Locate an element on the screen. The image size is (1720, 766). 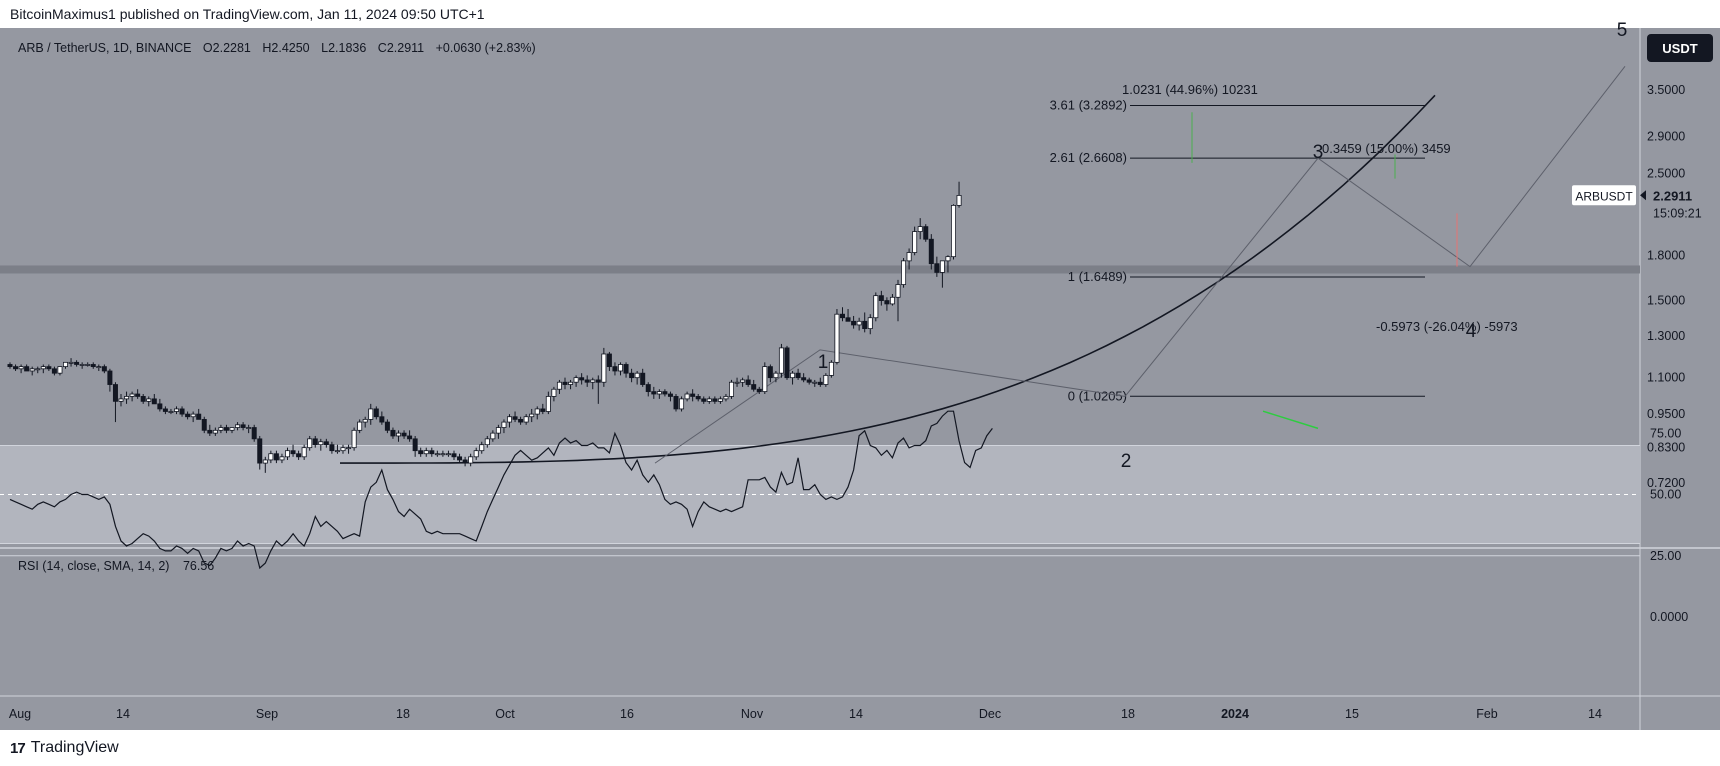
last-price-countdown: 15:09:21 is located at coordinates (1677, 213).